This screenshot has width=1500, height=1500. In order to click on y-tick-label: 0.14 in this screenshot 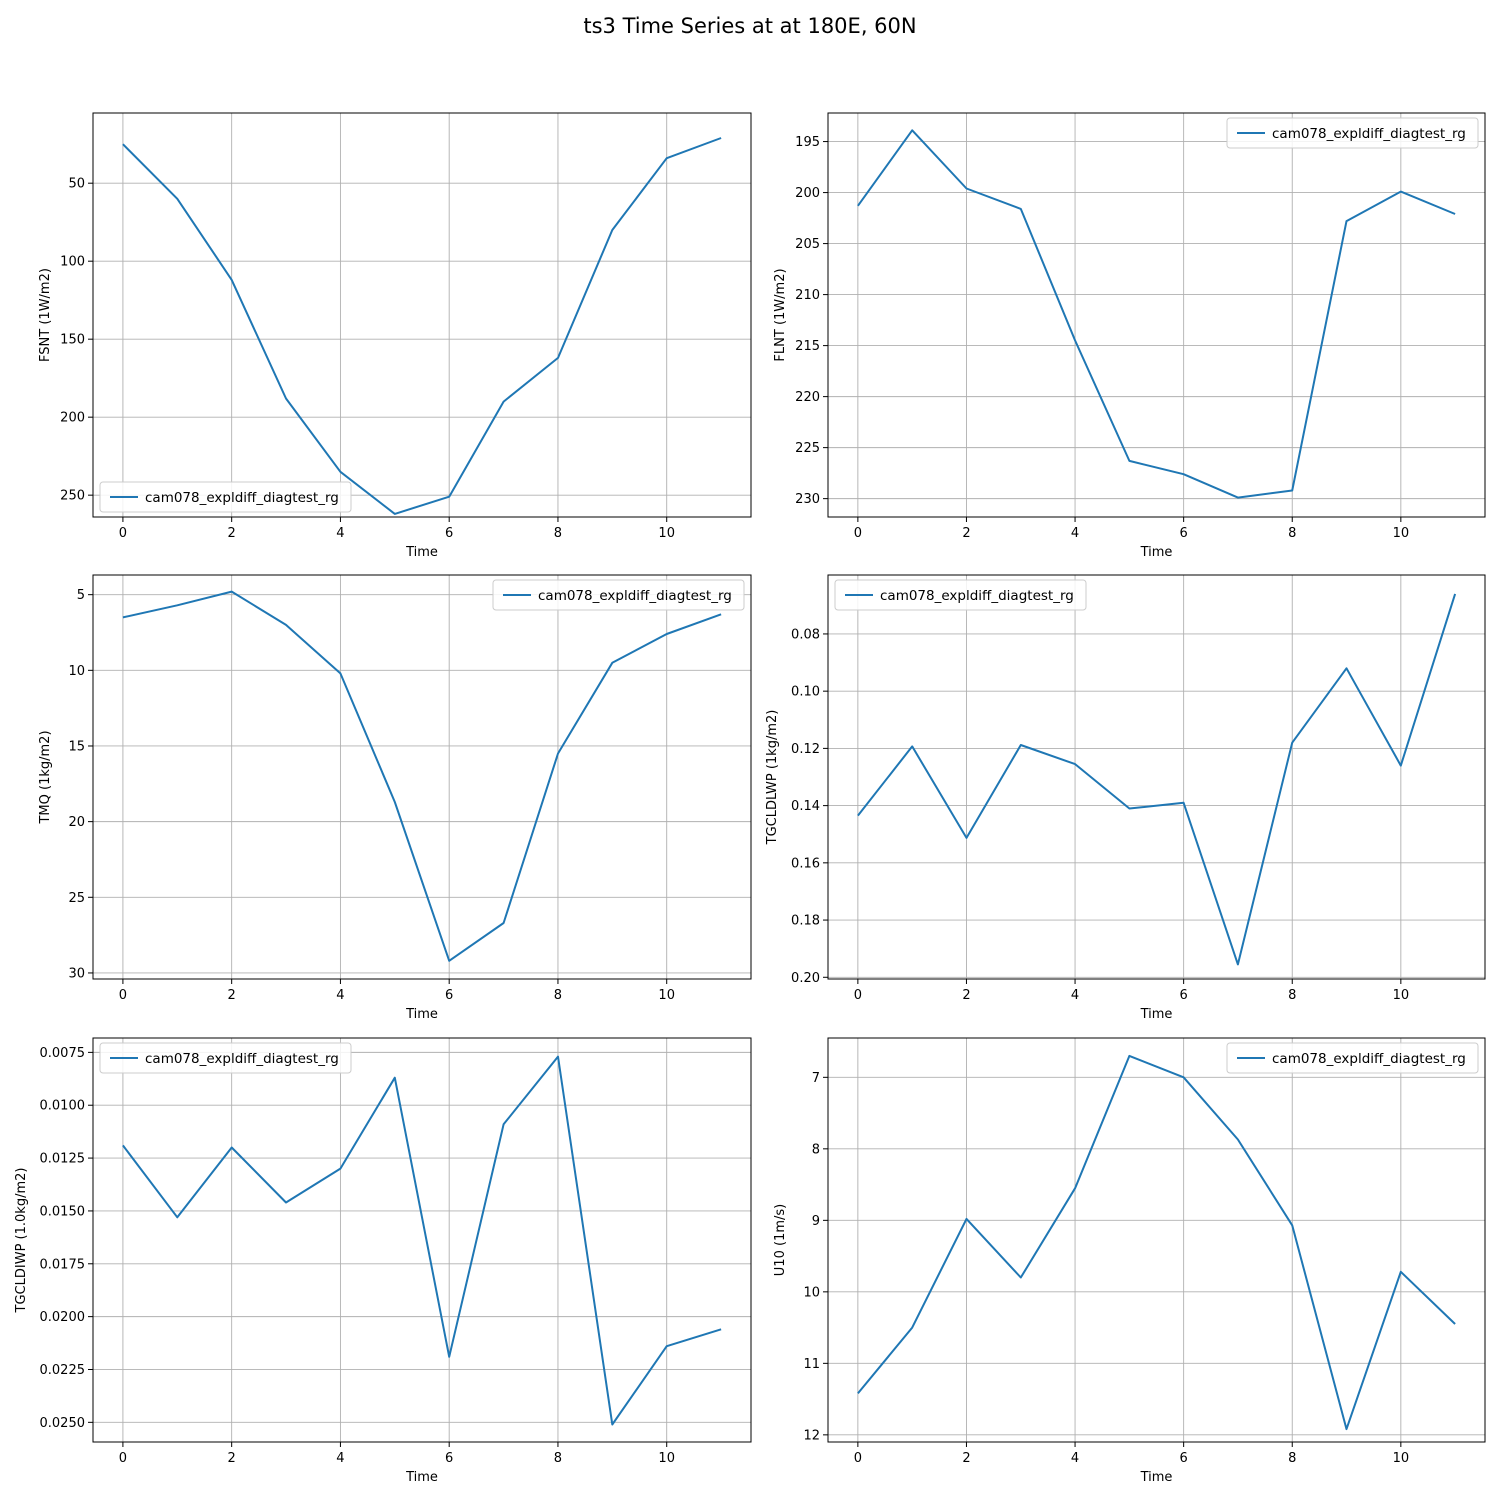, I will do `click(805, 806)`.